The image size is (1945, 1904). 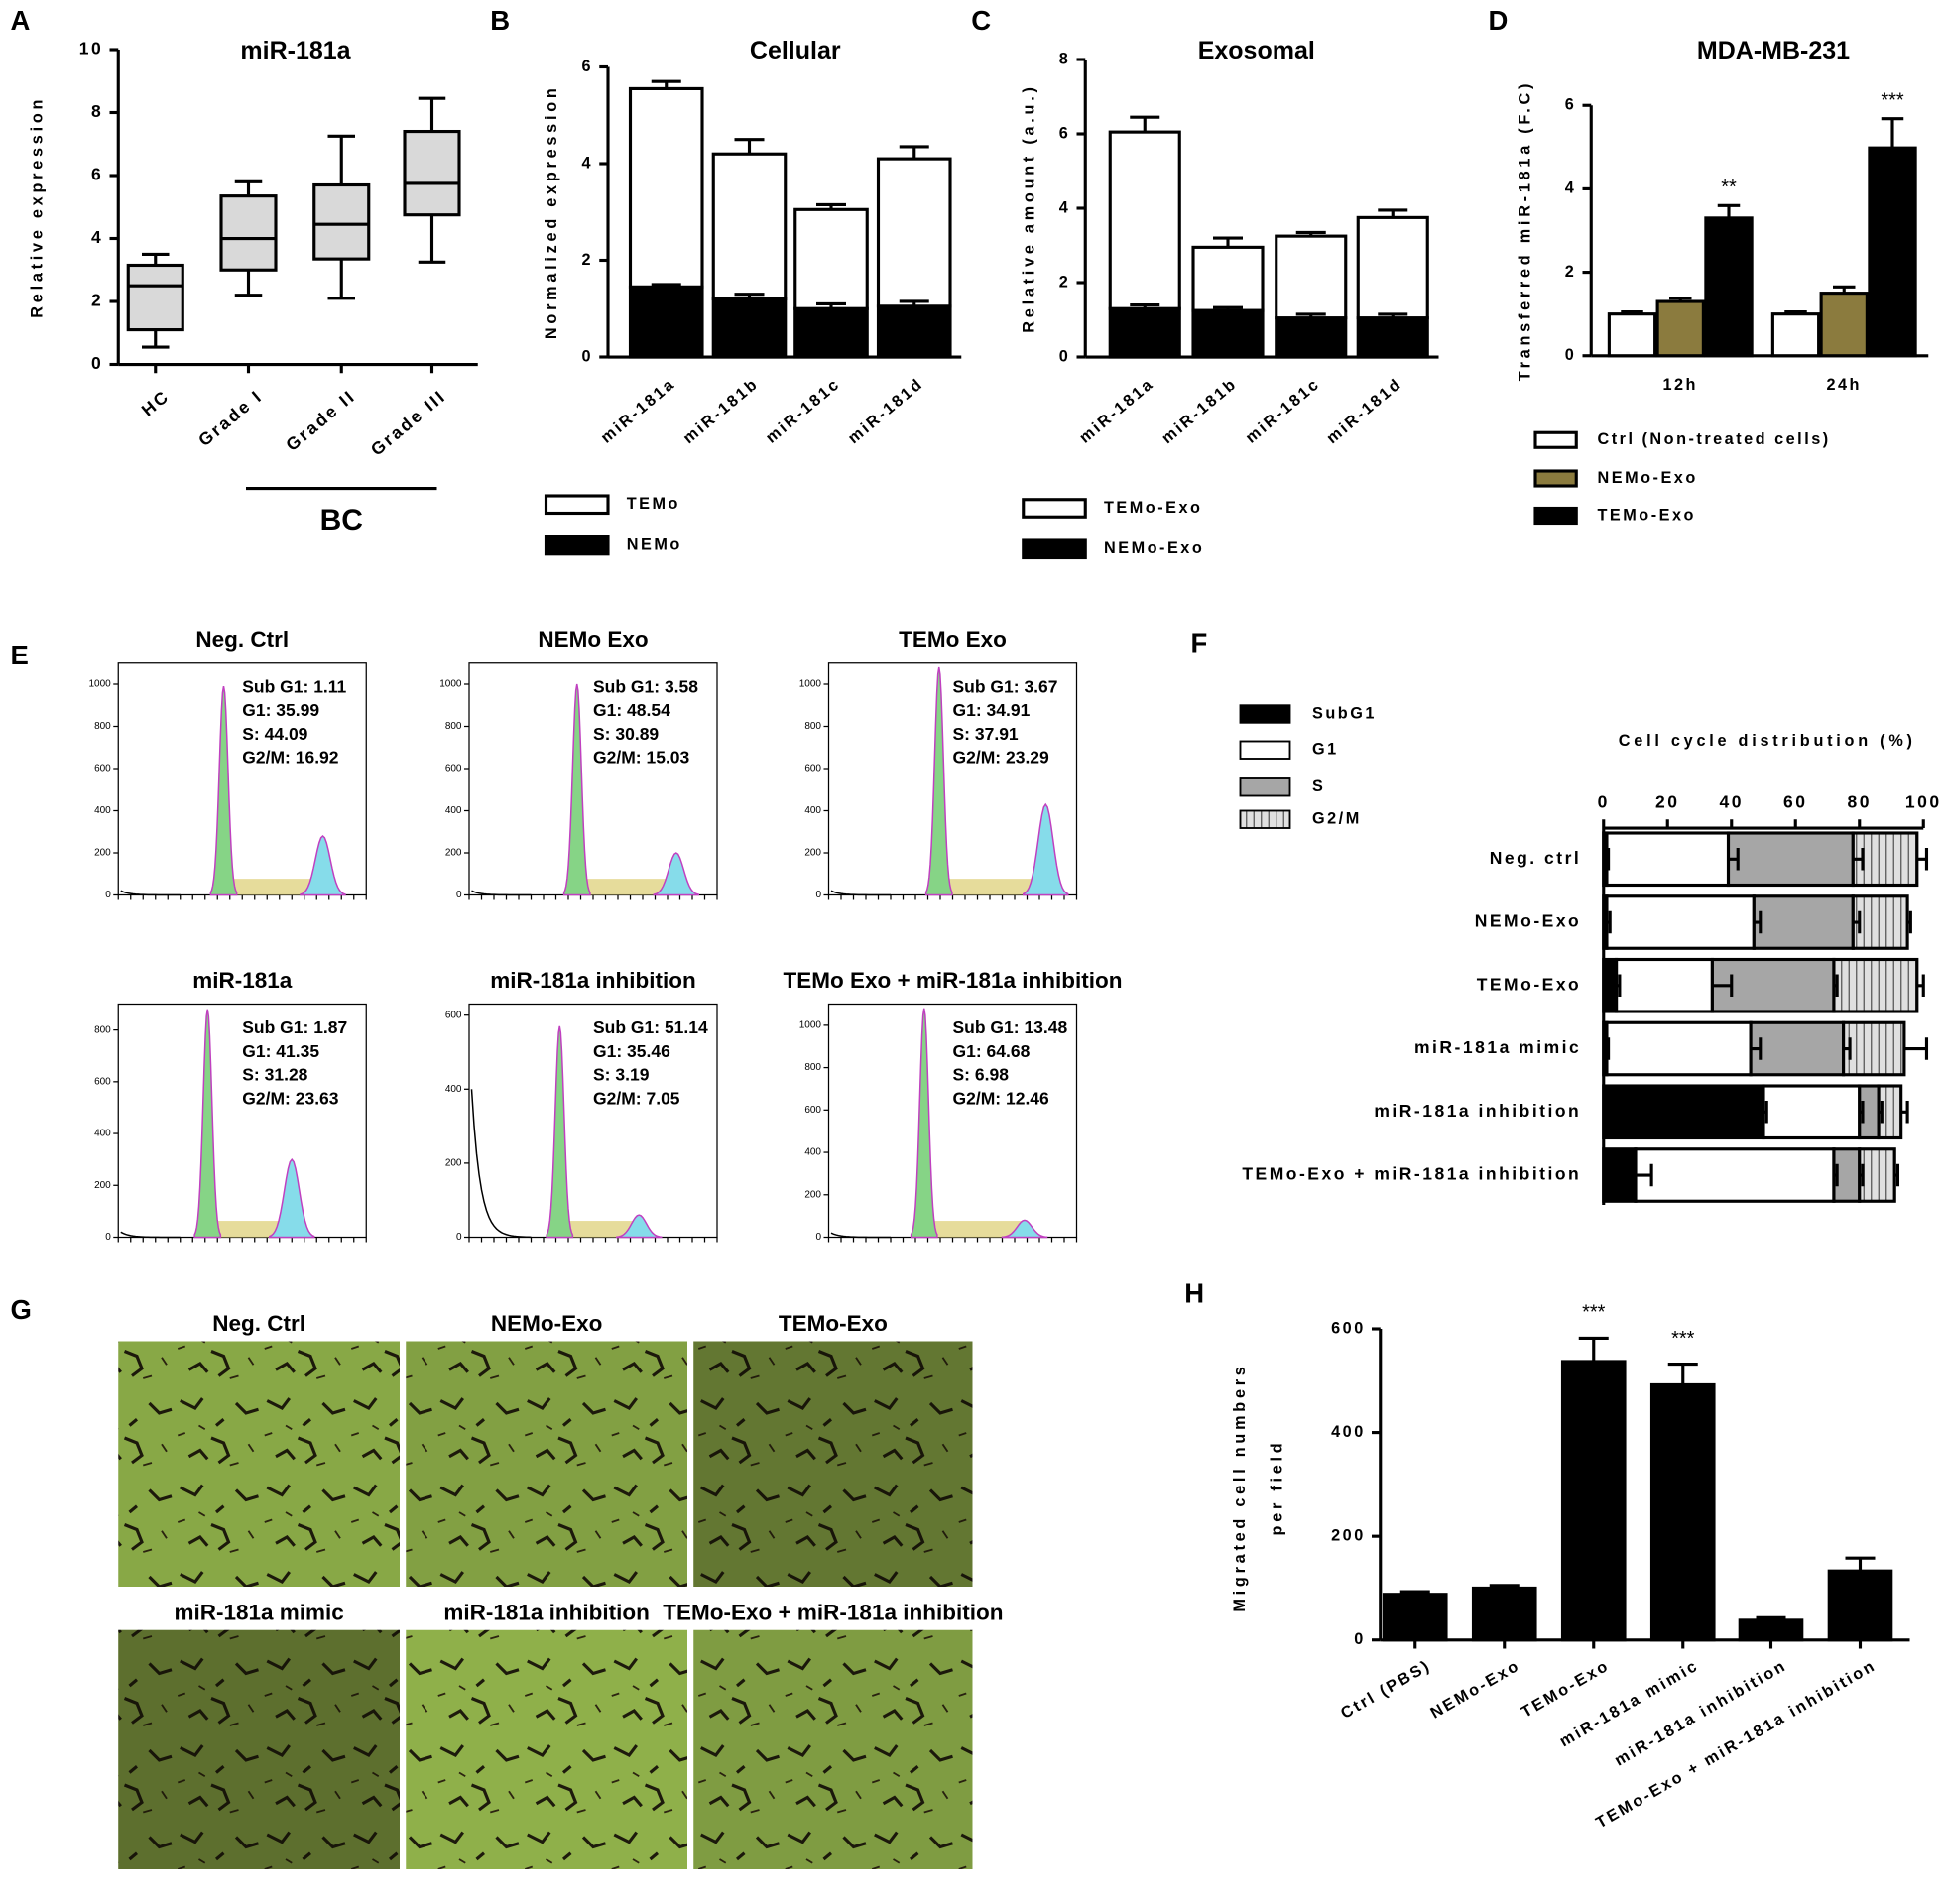 What do you see at coordinates (1632, 335) in the screenshot?
I see `bar` at bounding box center [1632, 335].